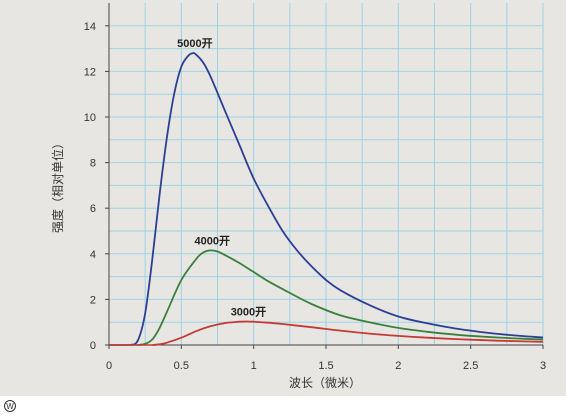  I want to click on y-axis-title: 强度（相对单位）, so click(57, 185).